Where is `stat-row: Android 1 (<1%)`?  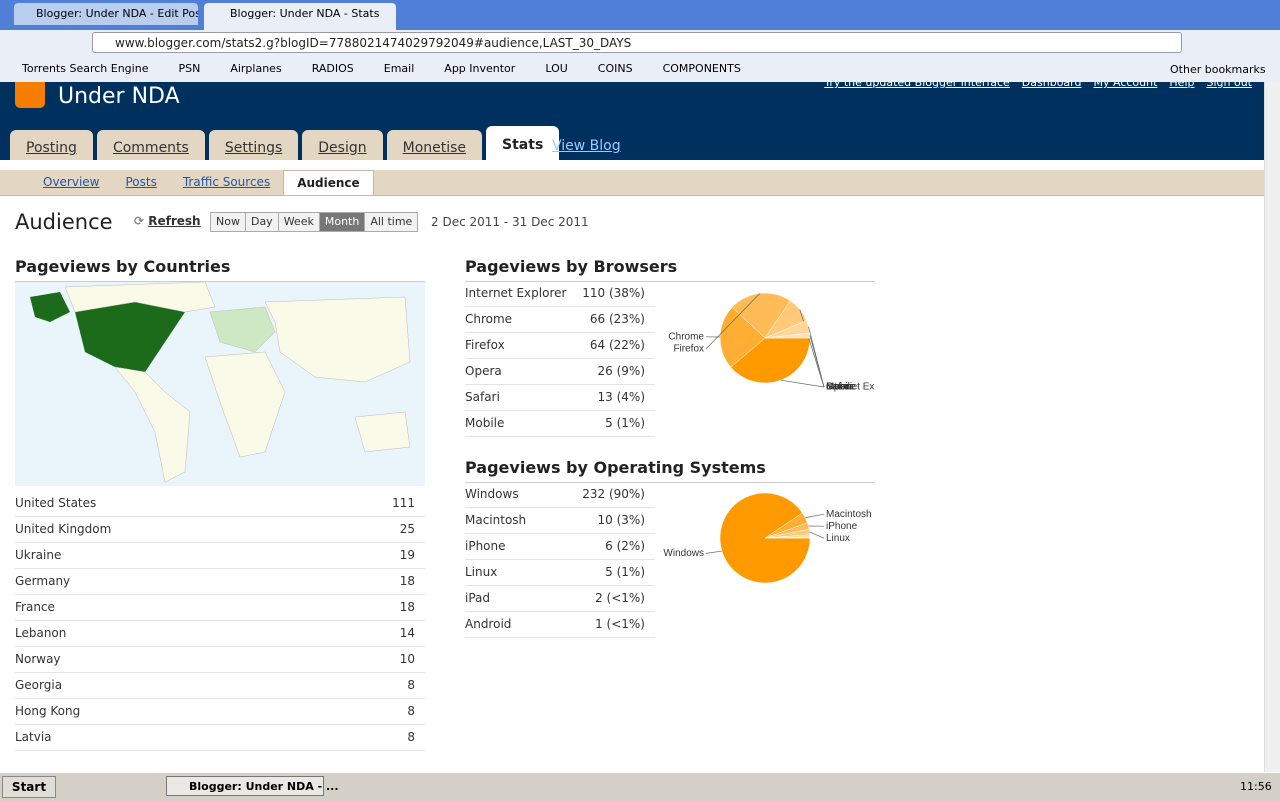
stat-row: Android 1 (<1%) is located at coordinates (560, 625).